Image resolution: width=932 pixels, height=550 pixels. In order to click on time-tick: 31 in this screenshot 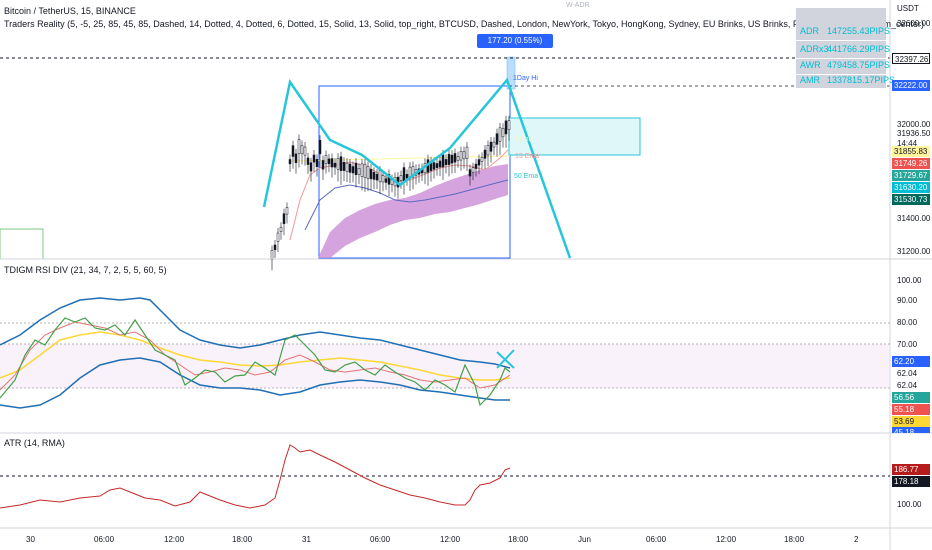, I will do `click(306, 539)`.